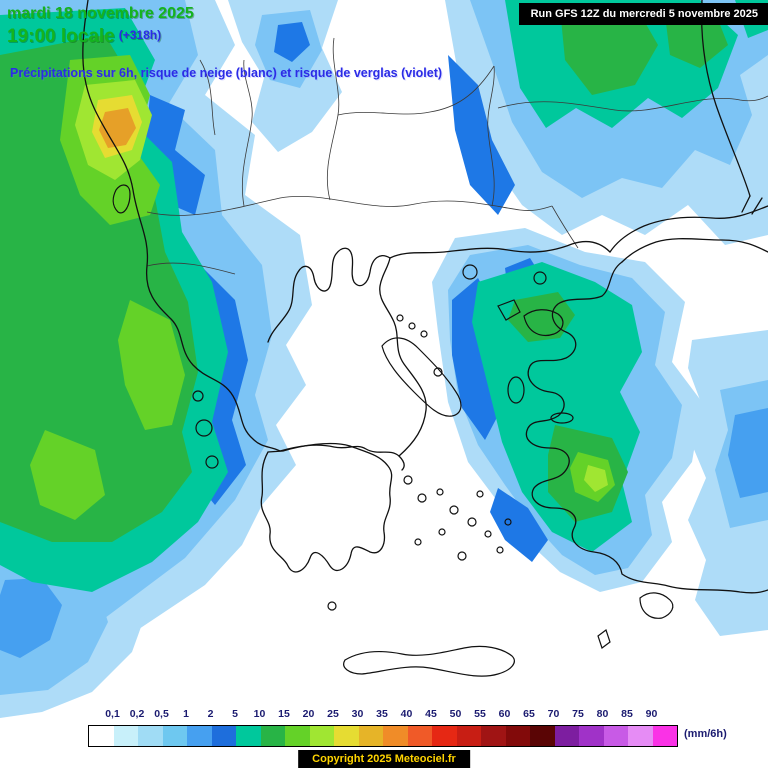 This screenshot has height=768, width=768. What do you see at coordinates (429, 661) in the screenshot?
I see `island-crete` at bounding box center [429, 661].